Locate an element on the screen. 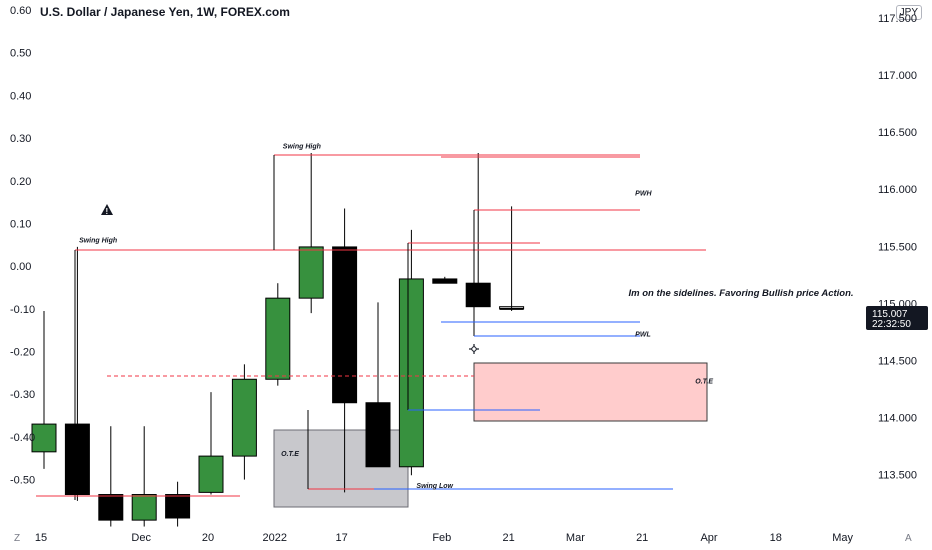  annotation-label: PWL is located at coordinates (643, 335).